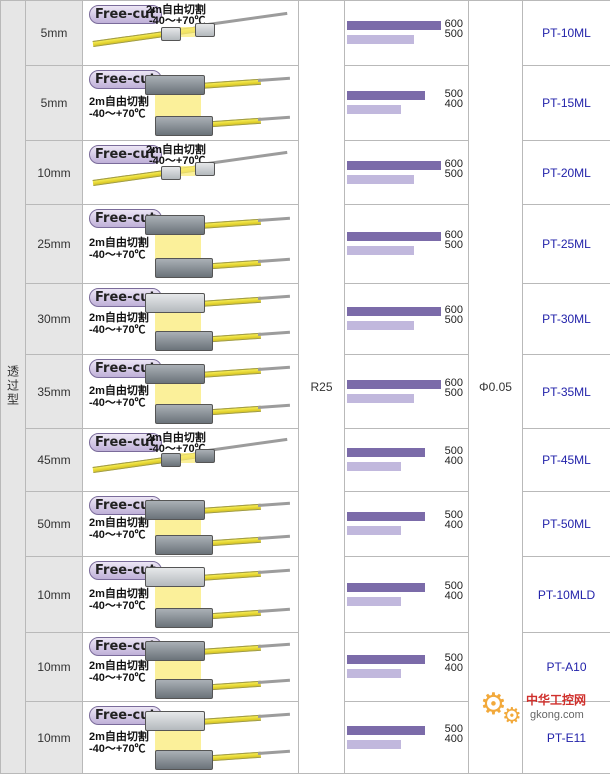  I want to click on detection-distance: 30mm, so click(54, 319).